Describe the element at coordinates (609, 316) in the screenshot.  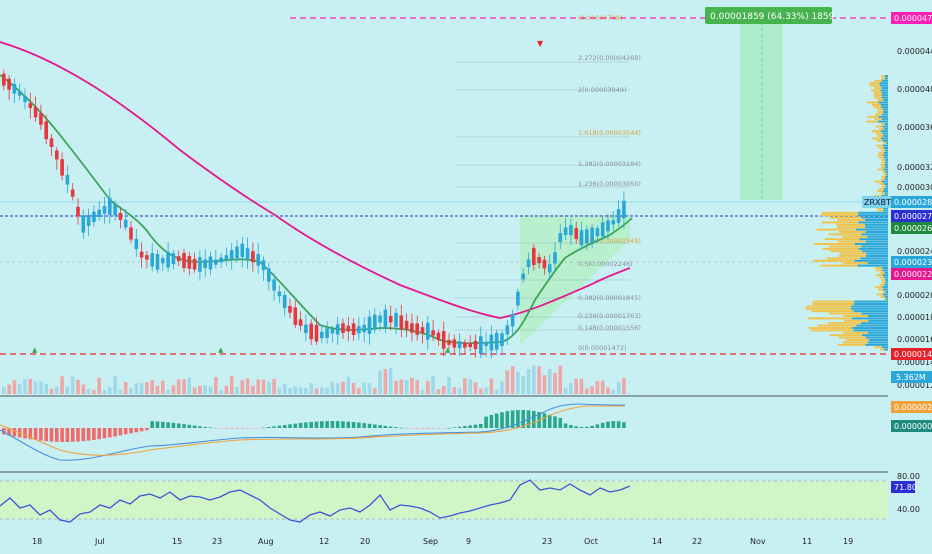
I see `fib-label: 0.236(0.00001763)` at that location.